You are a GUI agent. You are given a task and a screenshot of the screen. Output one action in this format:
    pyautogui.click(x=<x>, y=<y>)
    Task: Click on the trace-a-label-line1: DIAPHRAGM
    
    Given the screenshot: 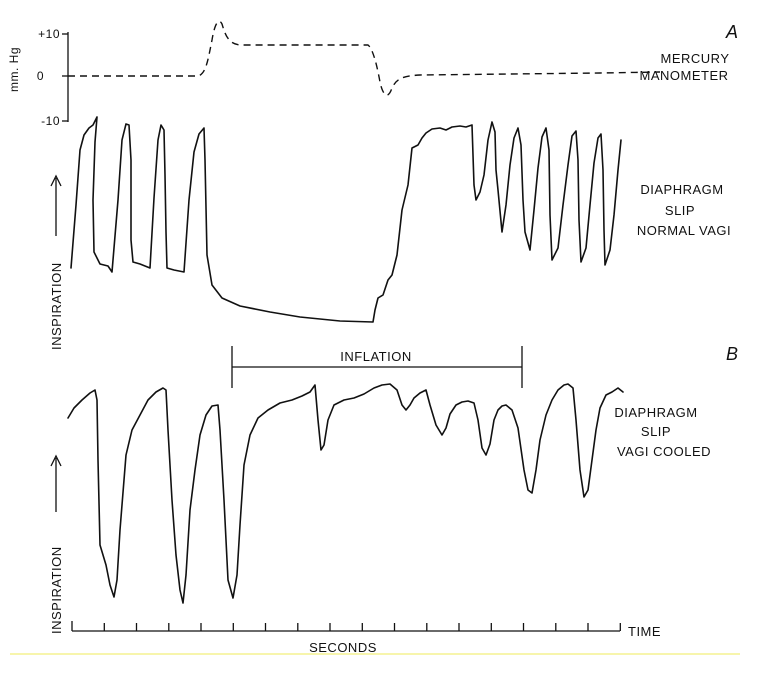 What is the action you would take?
    pyautogui.click(x=681, y=189)
    